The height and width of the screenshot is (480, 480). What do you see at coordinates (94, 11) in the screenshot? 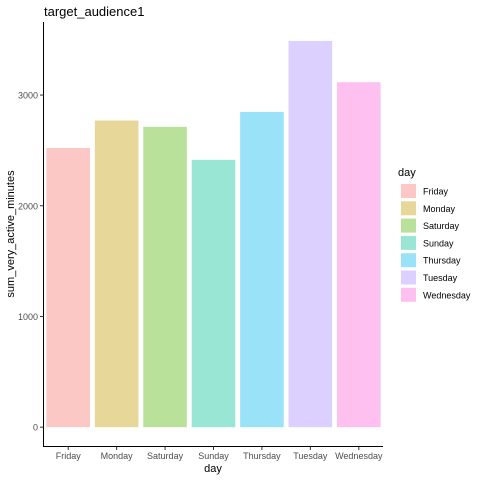
I see `chart-title: target_audience1` at bounding box center [94, 11].